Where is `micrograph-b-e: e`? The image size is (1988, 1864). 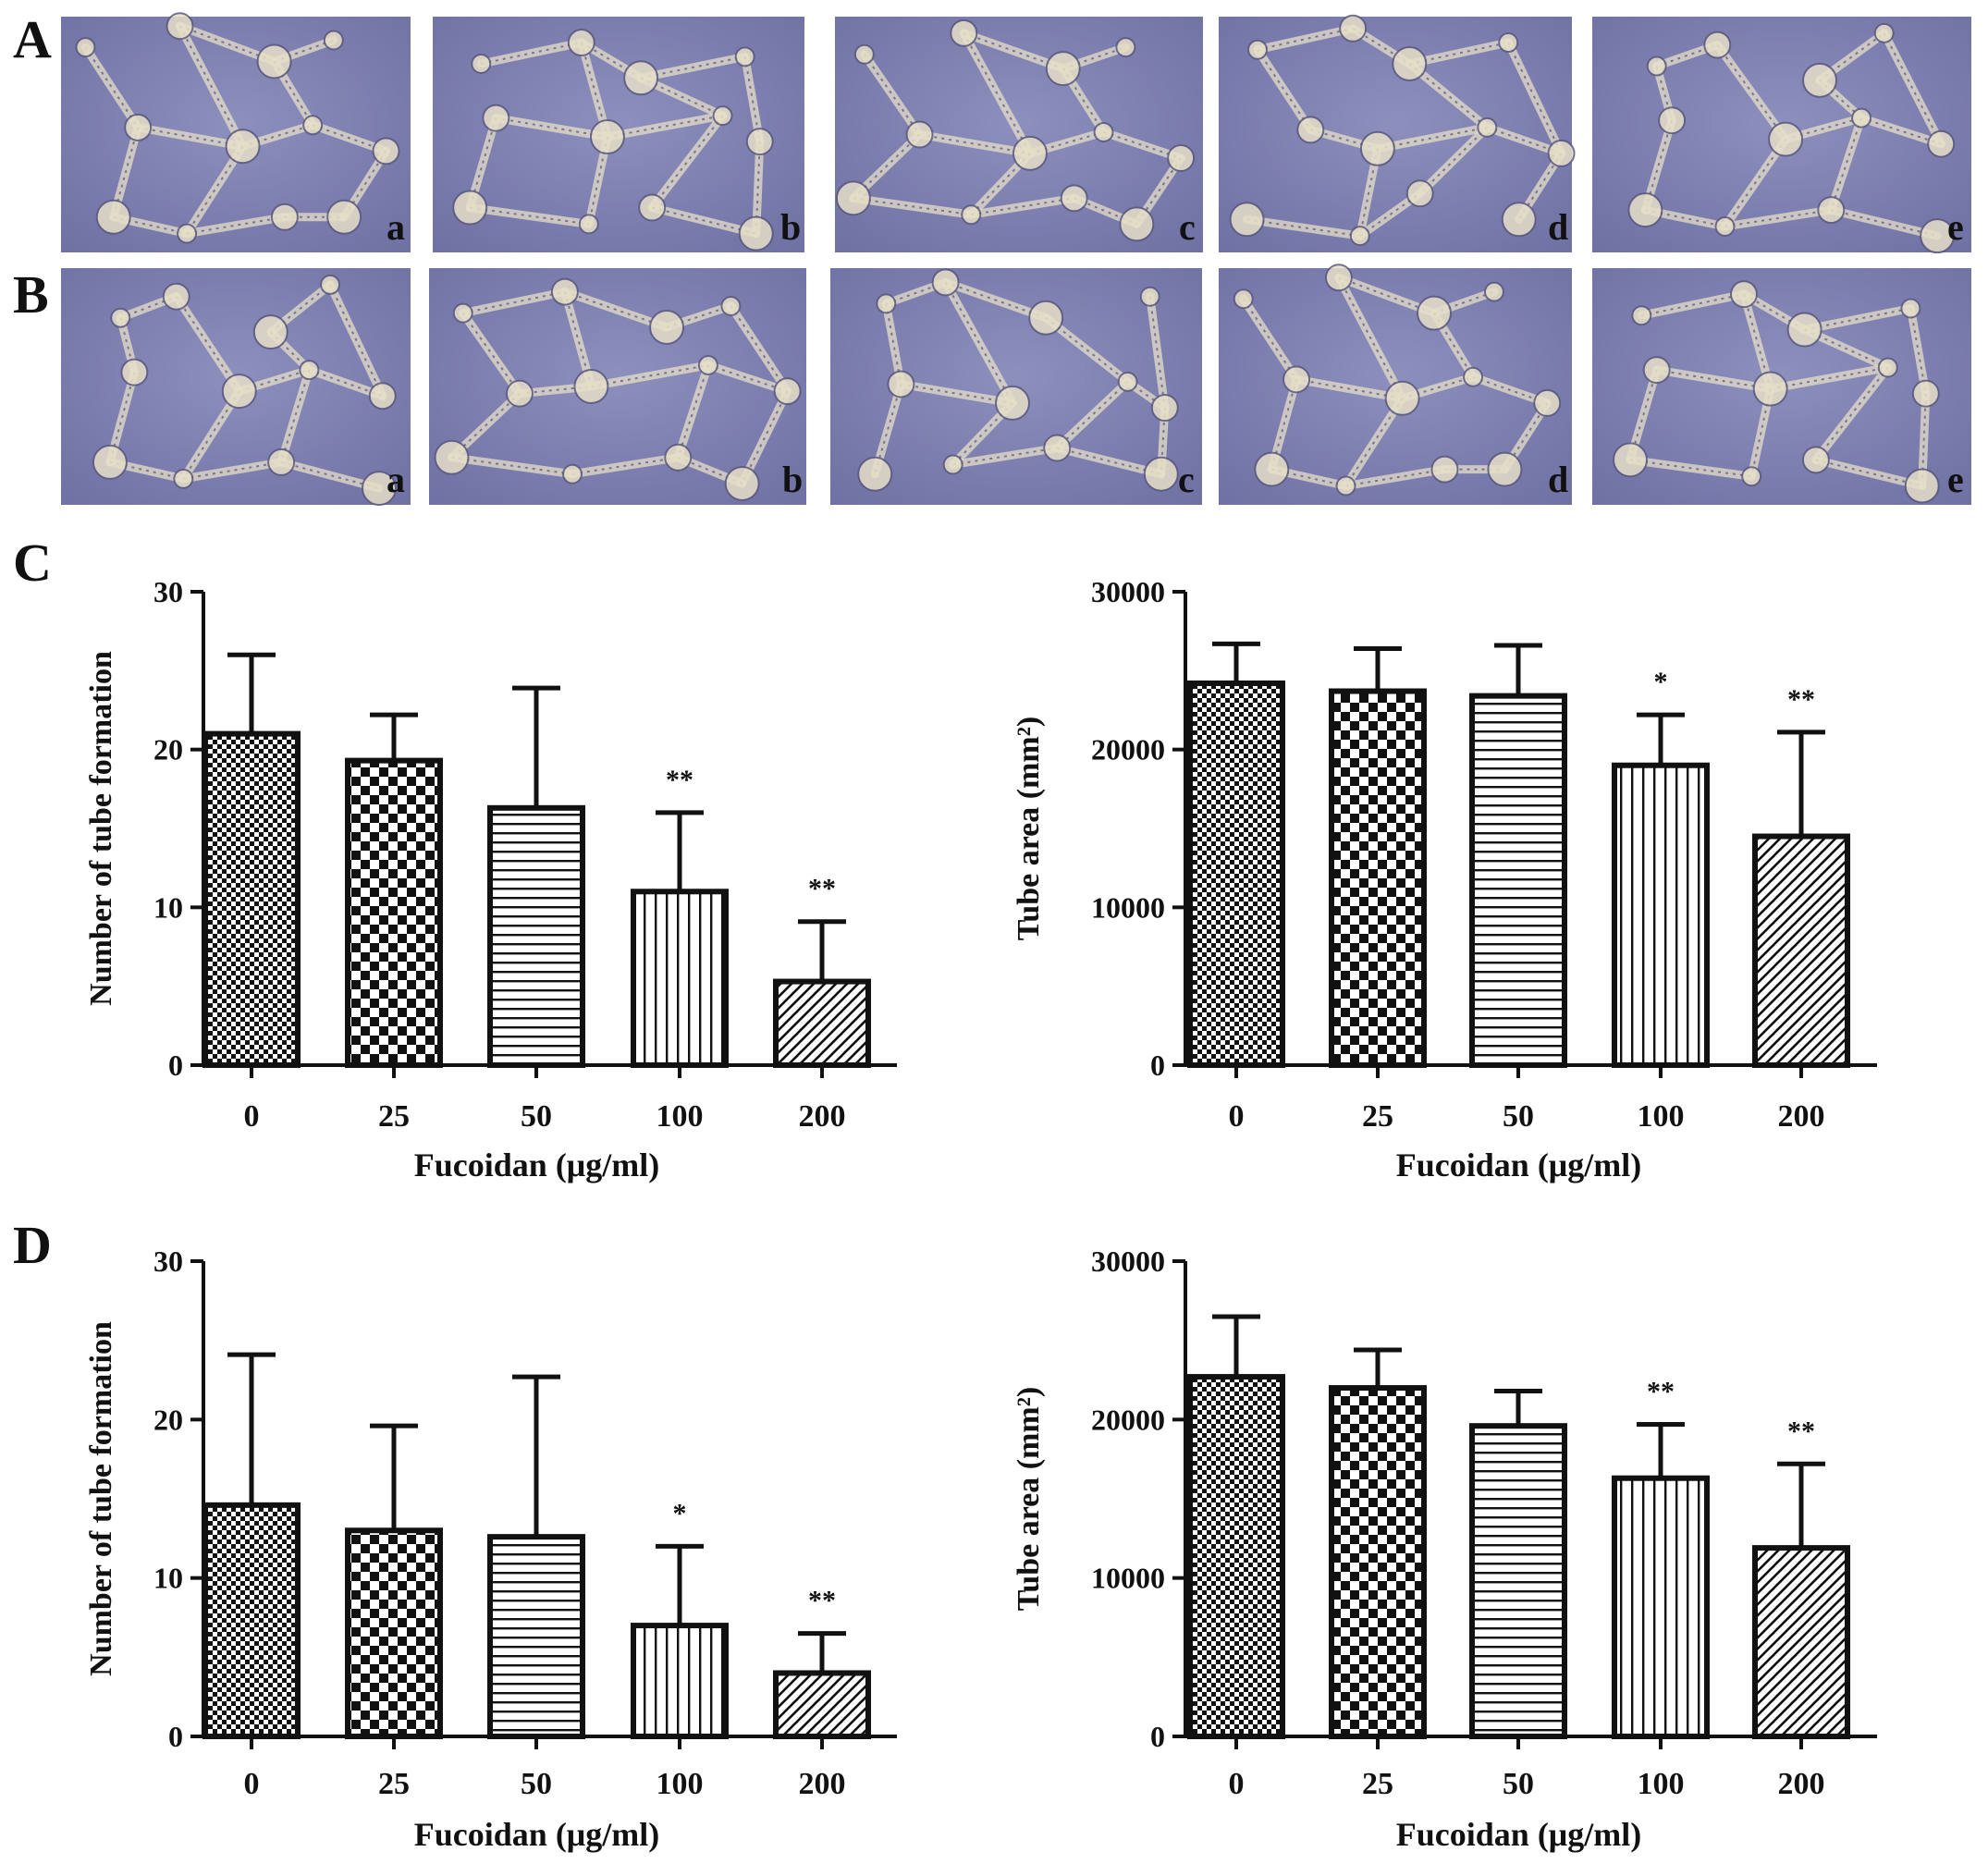
micrograph-b-e: e is located at coordinates (1781, 387).